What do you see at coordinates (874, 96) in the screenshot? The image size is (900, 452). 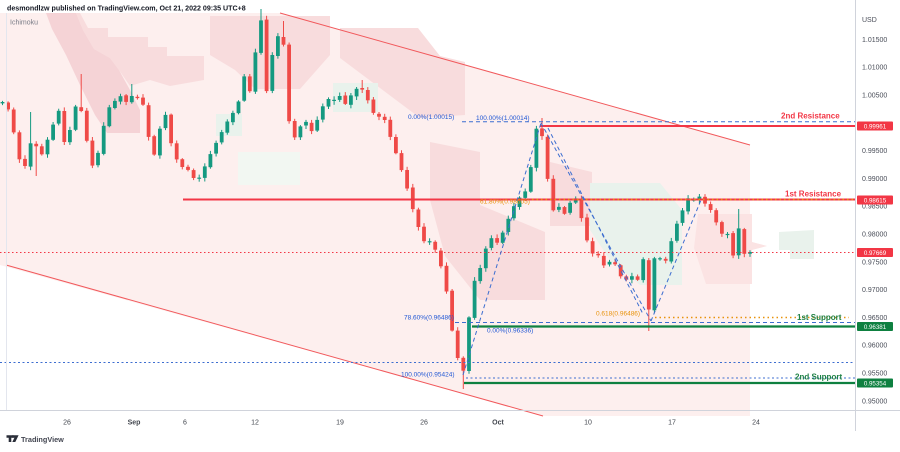 I see `svg-text: 1.00500` at bounding box center [874, 96].